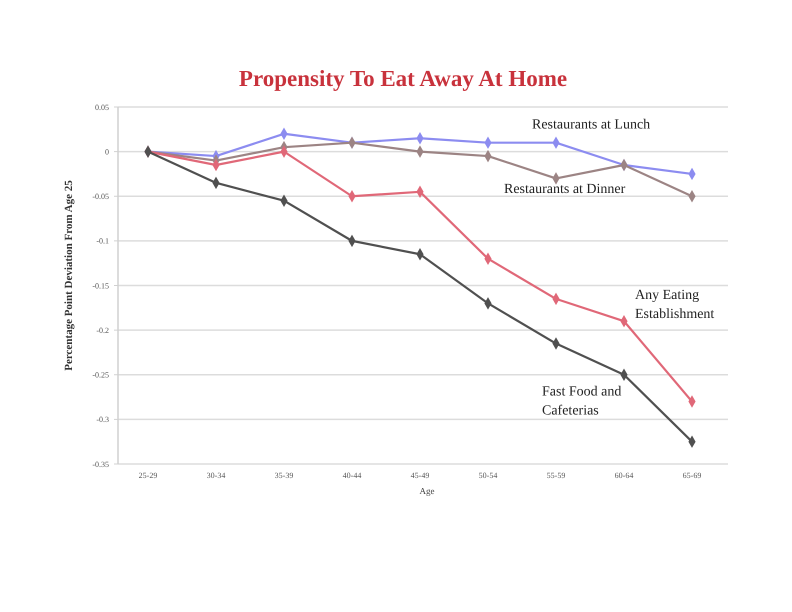 The width and height of the screenshot is (792, 612). Describe the element at coordinates (352, 475) in the screenshot. I see `x-tick-label: 40-44` at that location.